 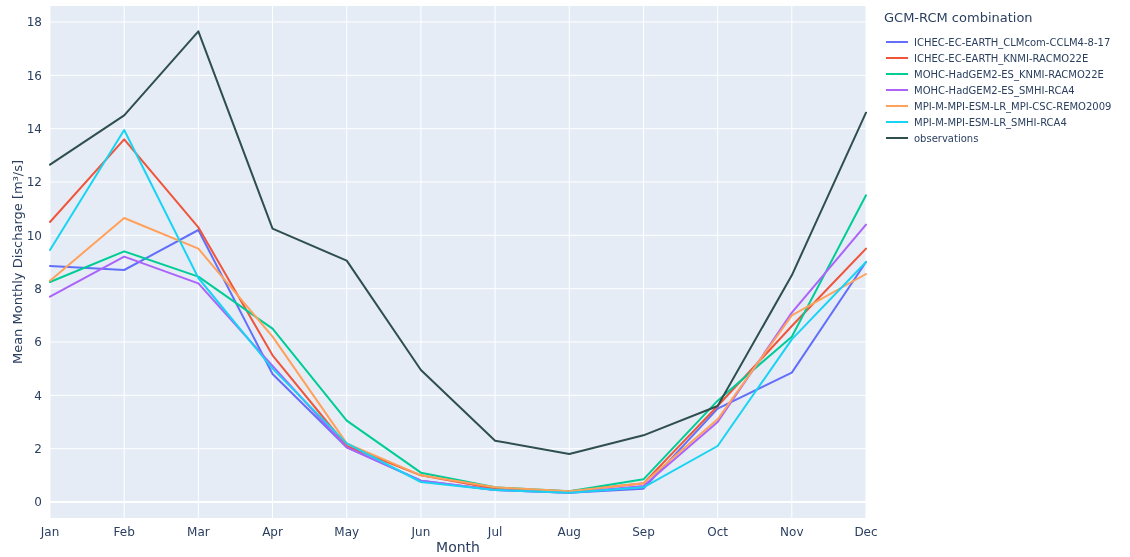 What do you see at coordinates (34, 22) in the screenshot?
I see `y-tick-label: 18` at bounding box center [34, 22].